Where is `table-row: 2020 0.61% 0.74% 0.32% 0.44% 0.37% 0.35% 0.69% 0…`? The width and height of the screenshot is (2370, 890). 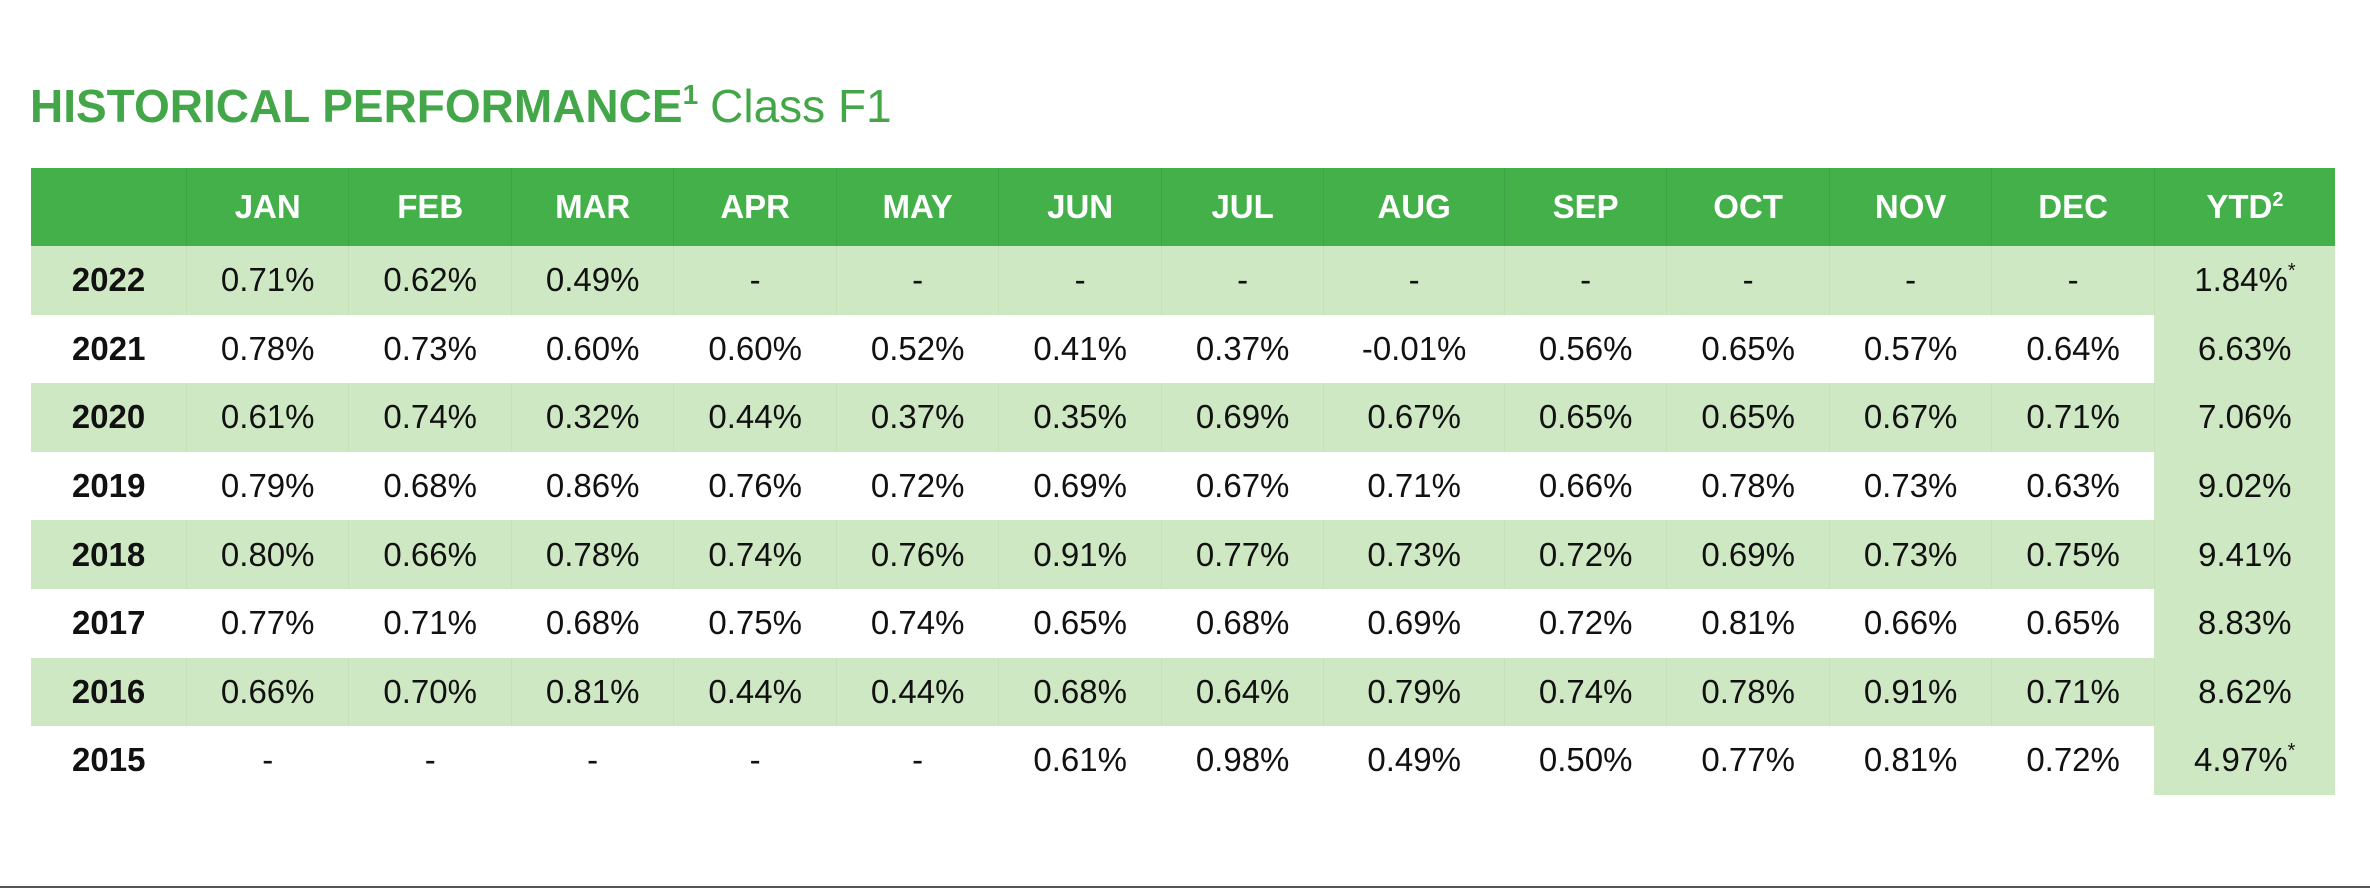
table-row: 2020 0.61% 0.74% 0.32% 0.44% 0.37% 0.35% 0.69% 0… is located at coordinates (1183, 417).